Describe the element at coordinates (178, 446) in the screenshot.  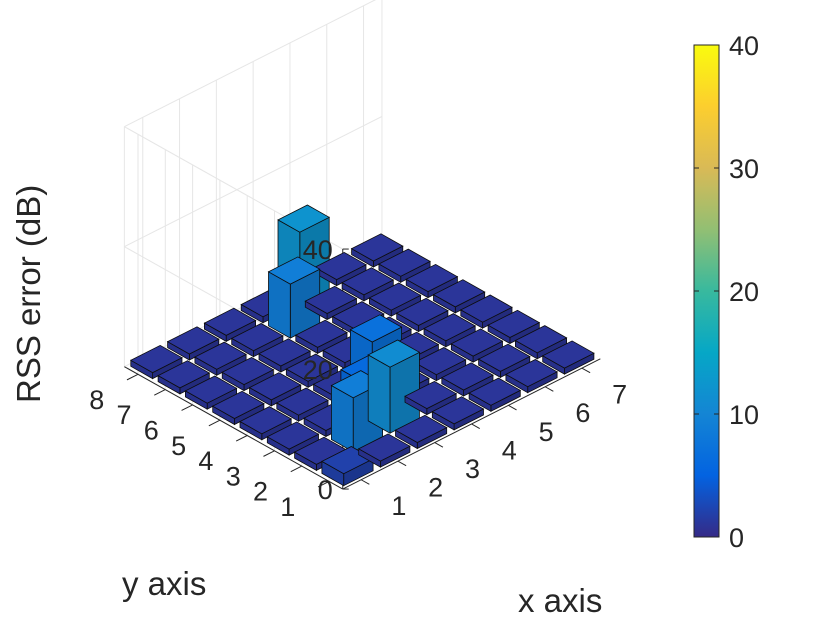
I see `y-tick-label: 5` at that location.